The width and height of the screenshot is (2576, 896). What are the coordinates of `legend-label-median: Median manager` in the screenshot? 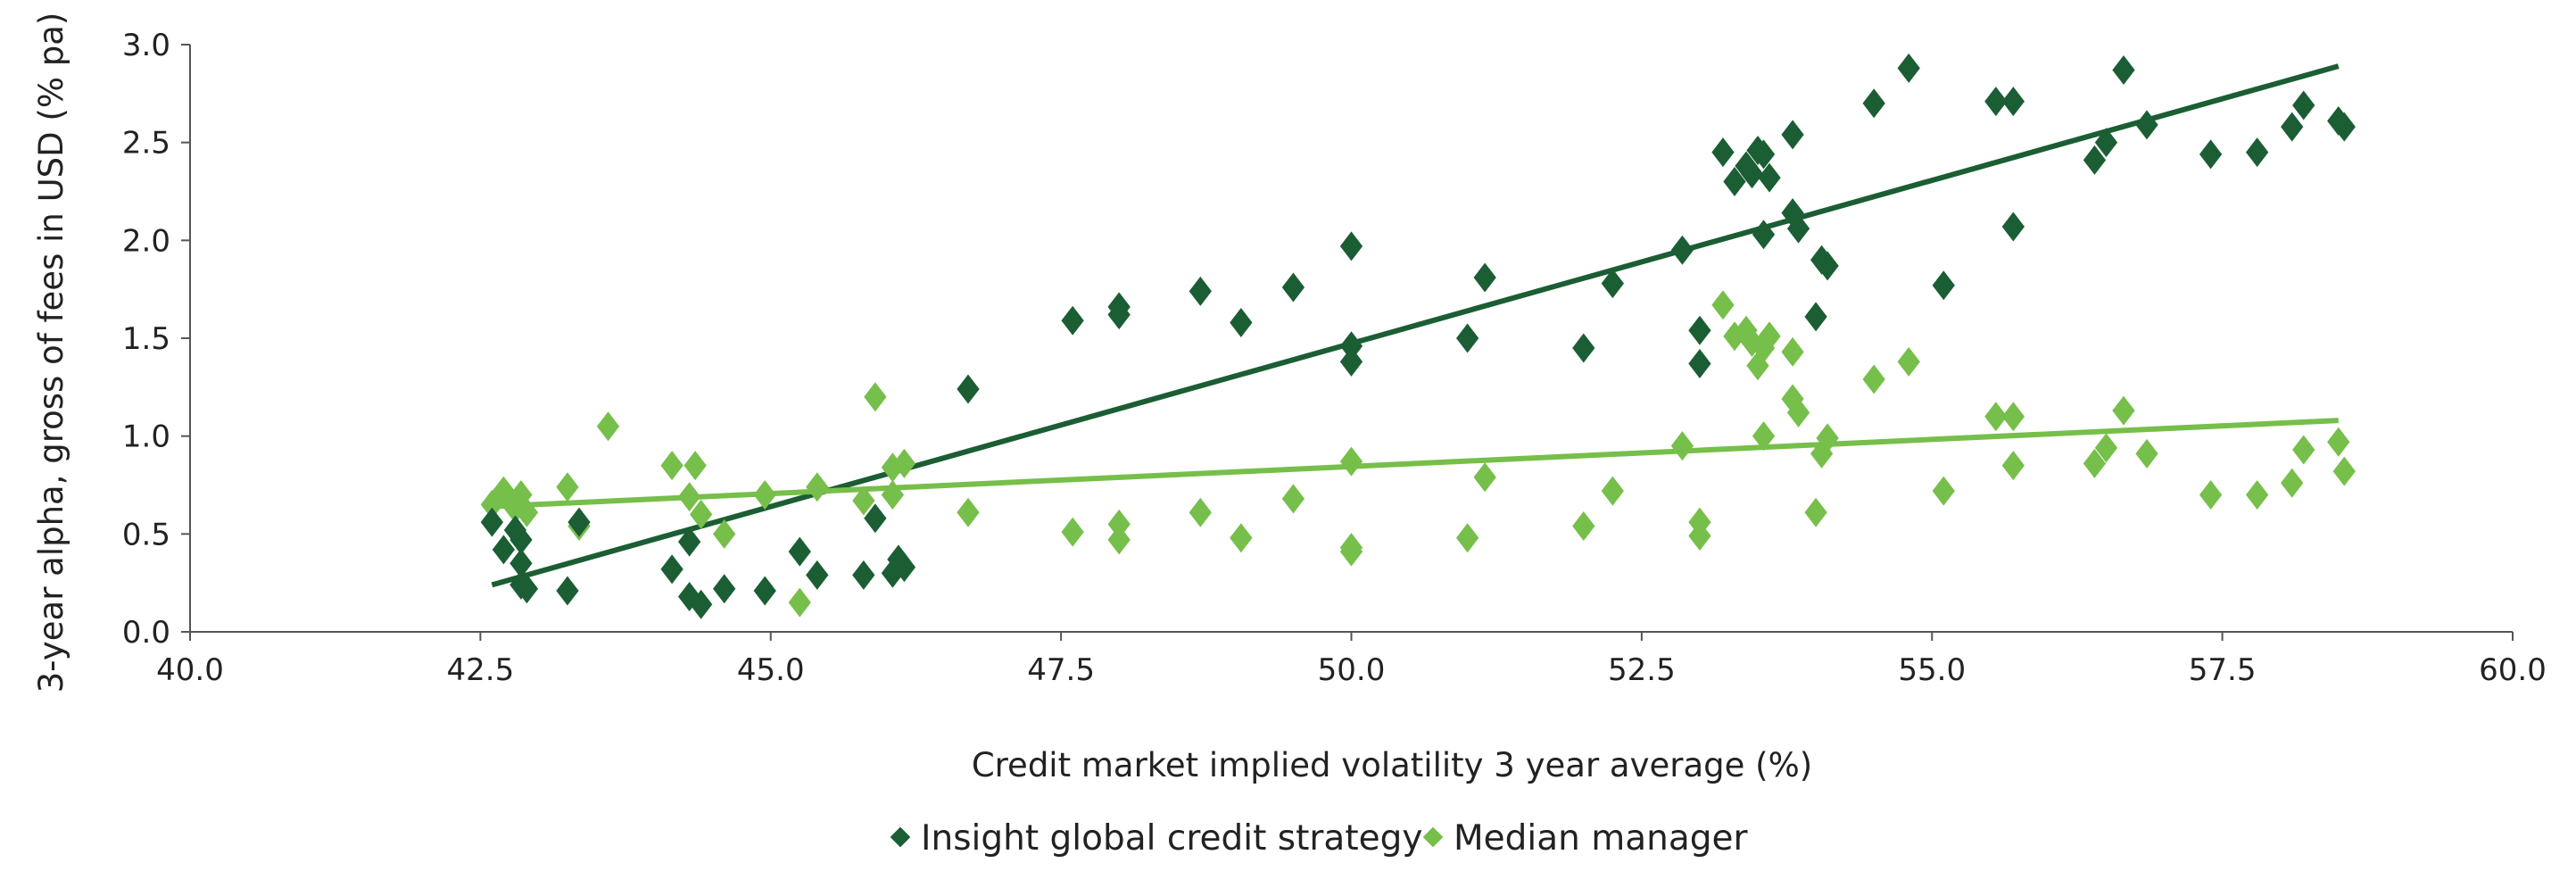 It's located at (1601, 838).